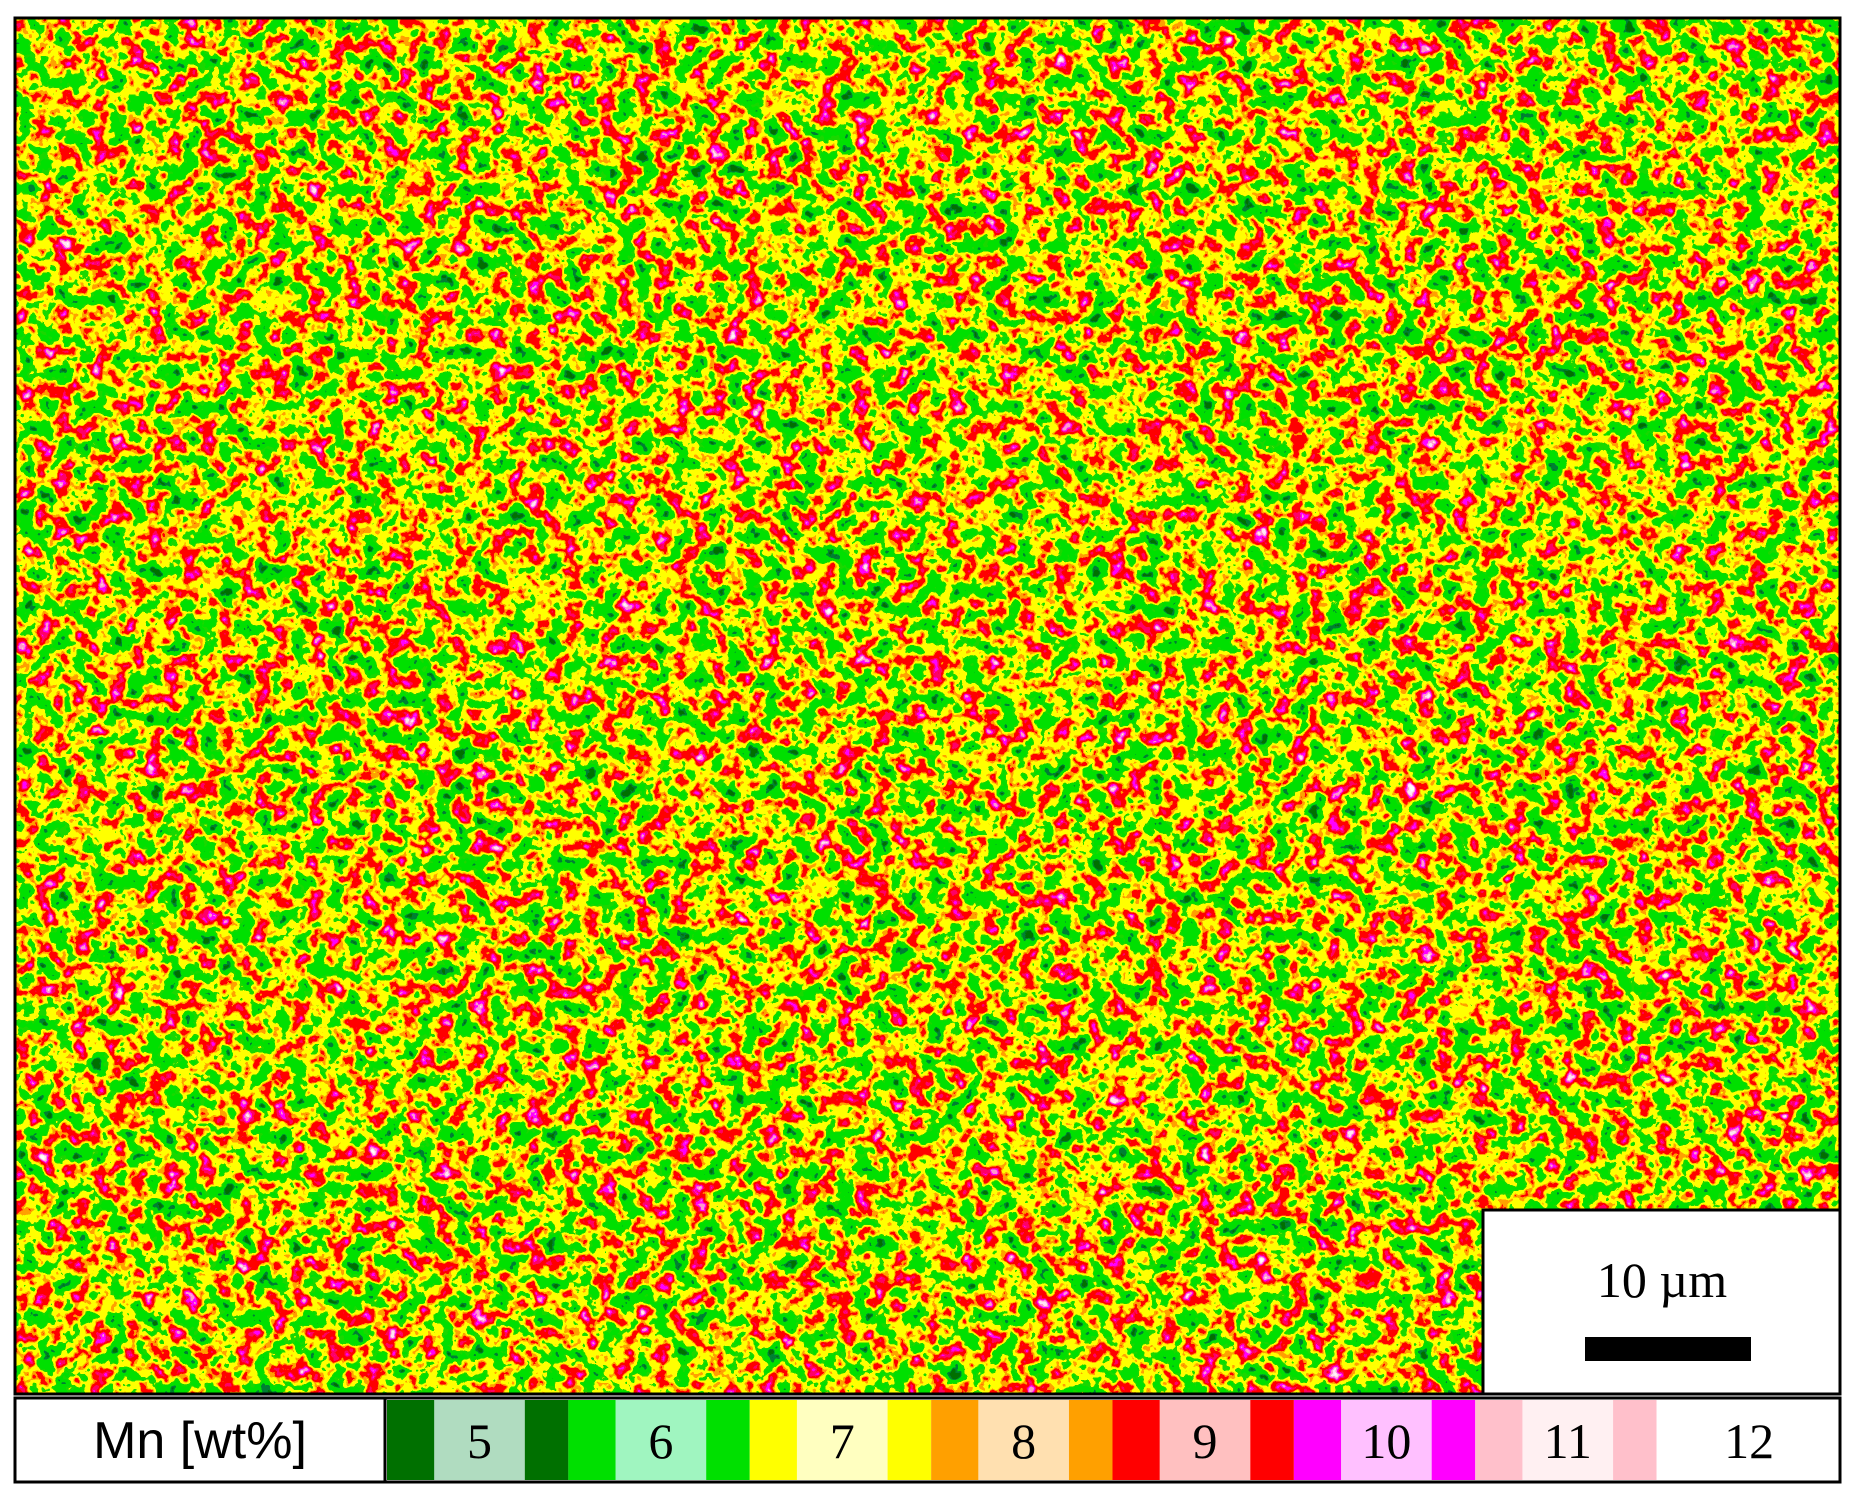 The width and height of the screenshot is (1855, 1499). I want to click on legend-tick-label: 7, so click(842, 1441).